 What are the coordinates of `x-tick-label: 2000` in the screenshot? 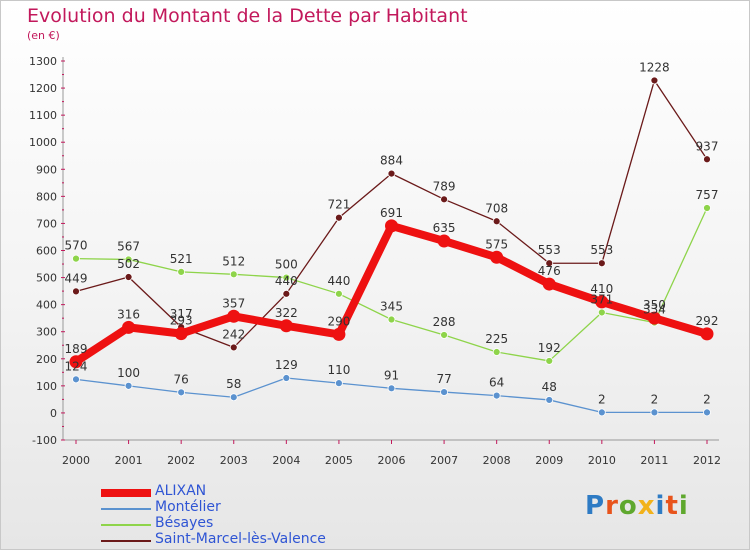 It's located at (76, 460).